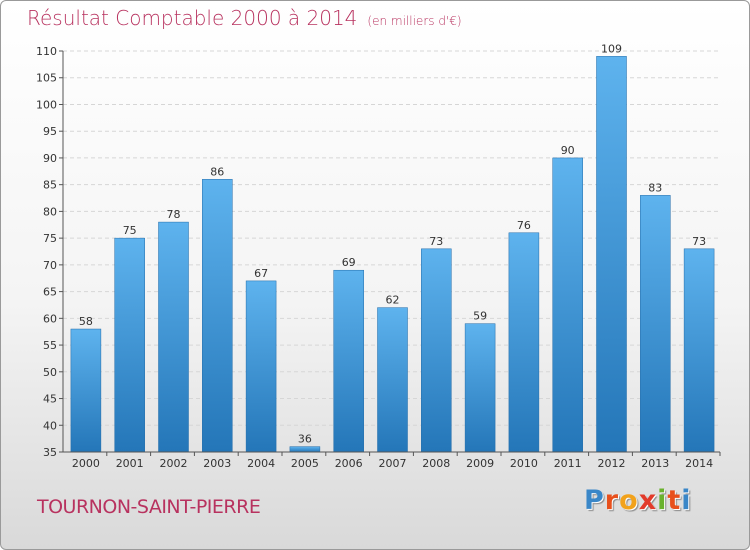 The width and height of the screenshot is (750, 550). What do you see at coordinates (305, 463) in the screenshot?
I see `x-tick-label: 2005` at bounding box center [305, 463].